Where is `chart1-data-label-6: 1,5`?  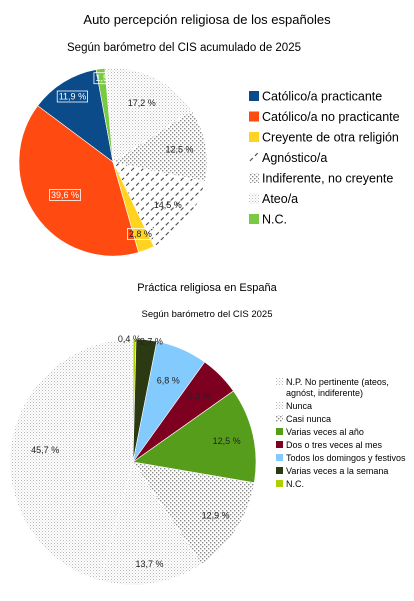 chart1-data-label-6: 1,5 is located at coordinates (101, 78).